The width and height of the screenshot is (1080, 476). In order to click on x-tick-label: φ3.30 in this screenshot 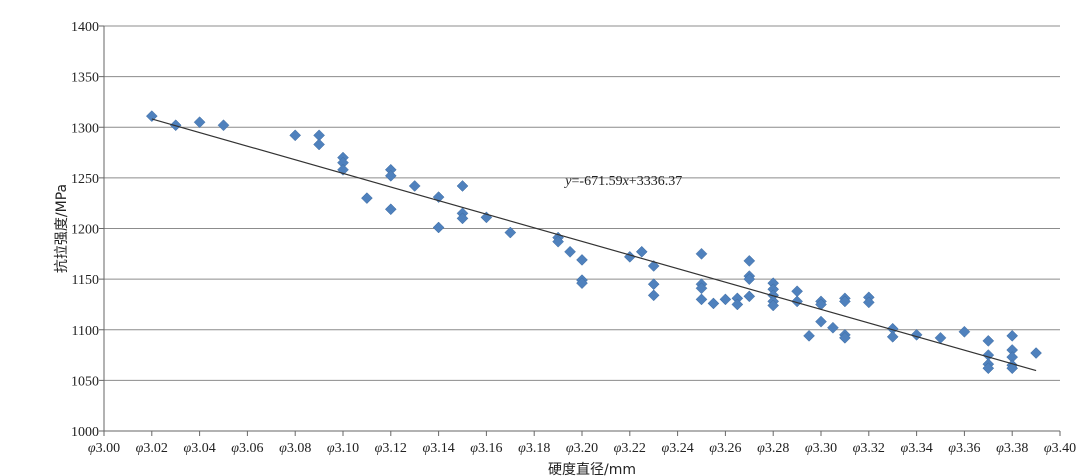, I will do `click(821, 448)`.